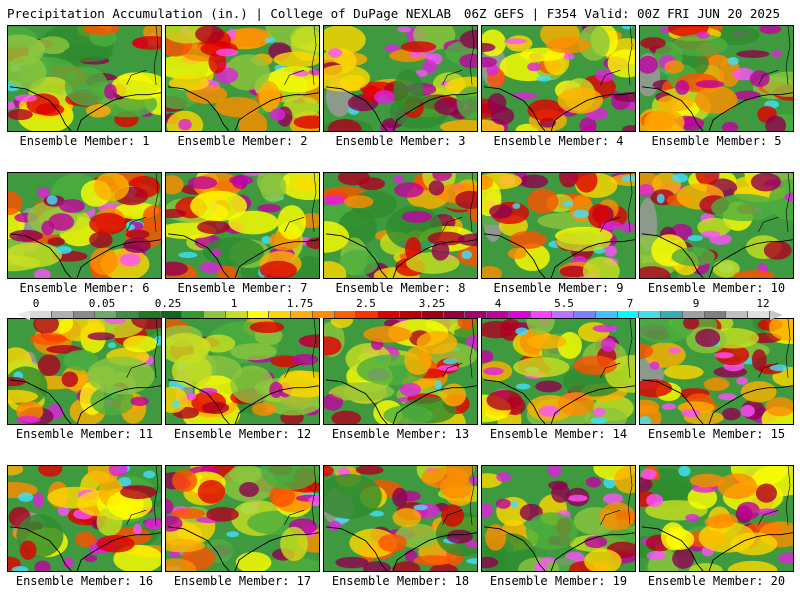  What do you see at coordinates (716, 434) in the screenshot?
I see `ensemble-member-label: Ensemble Member: 15` at bounding box center [716, 434].